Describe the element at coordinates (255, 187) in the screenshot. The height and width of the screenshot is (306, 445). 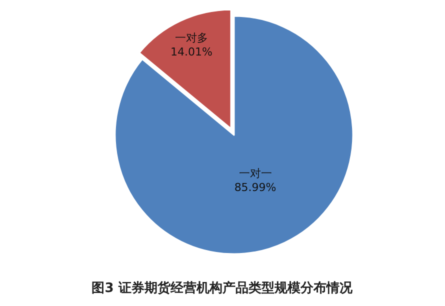
I see `data-label: 85.99%` at that location.